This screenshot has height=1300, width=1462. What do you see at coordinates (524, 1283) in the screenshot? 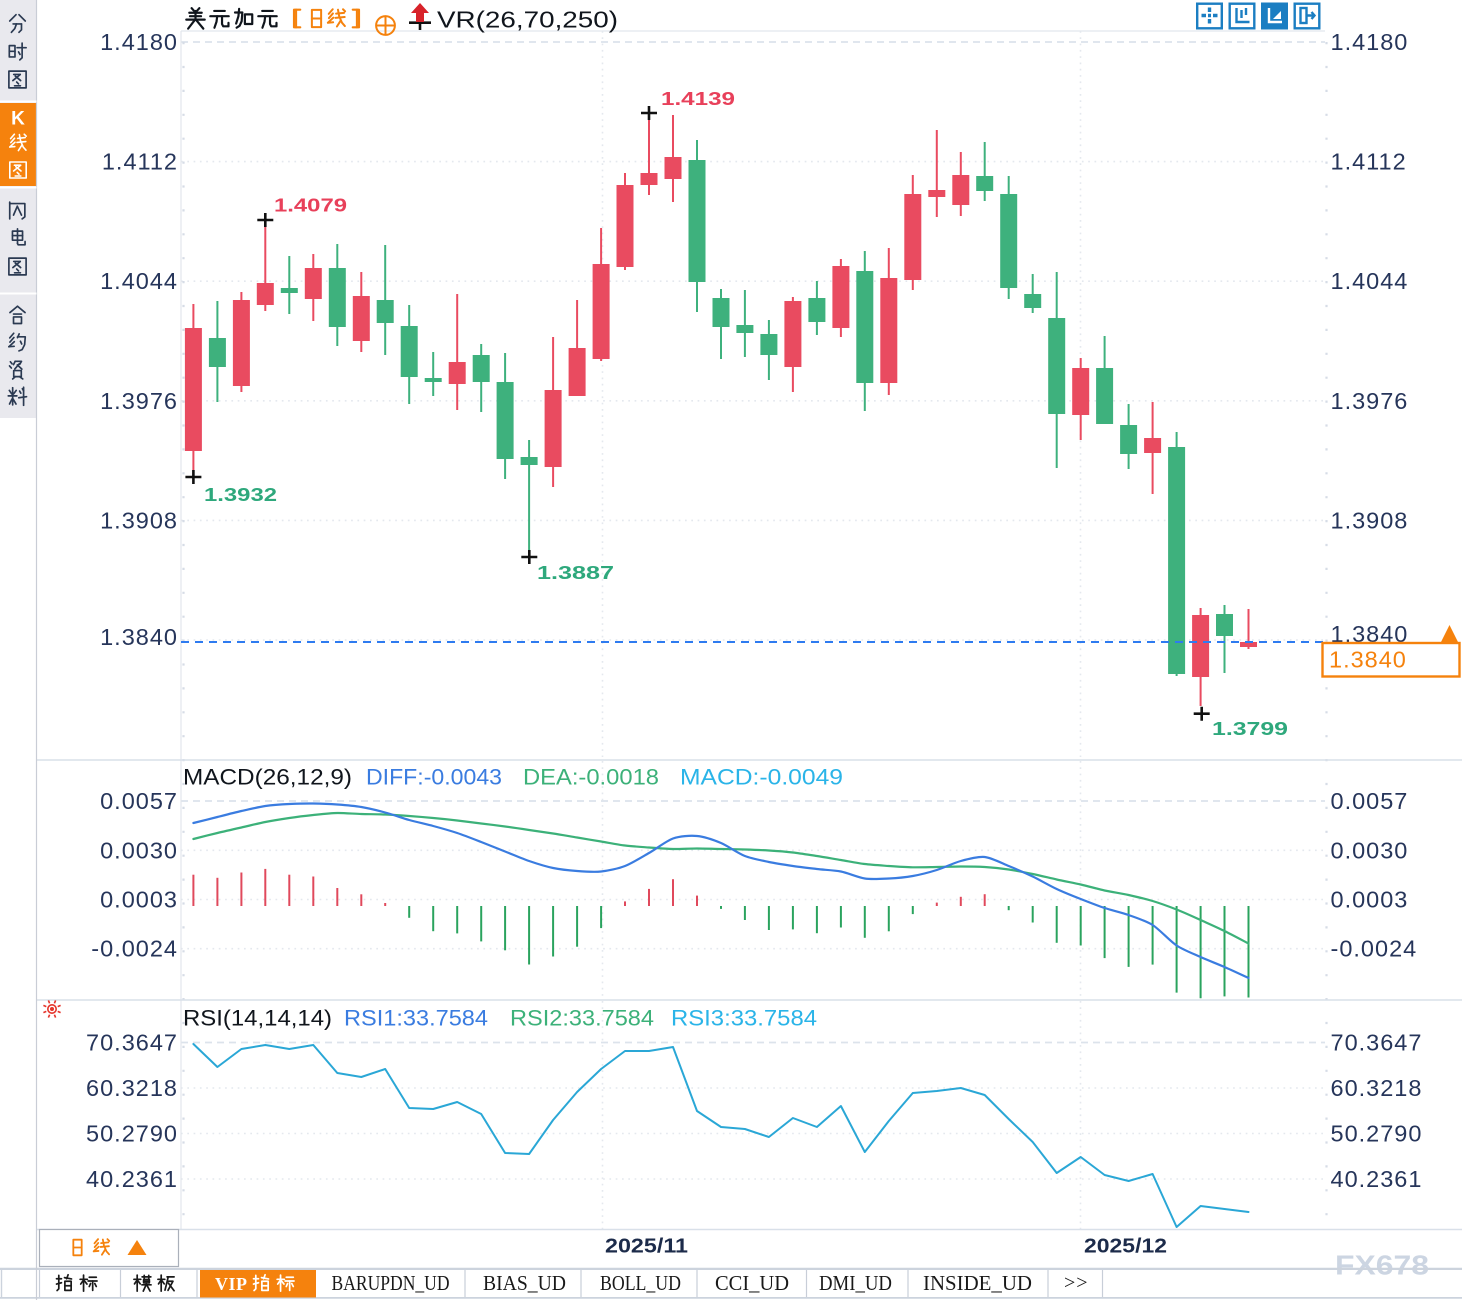
I see `svg-text: BIAS_UD` at bounding box center [524, 1283].